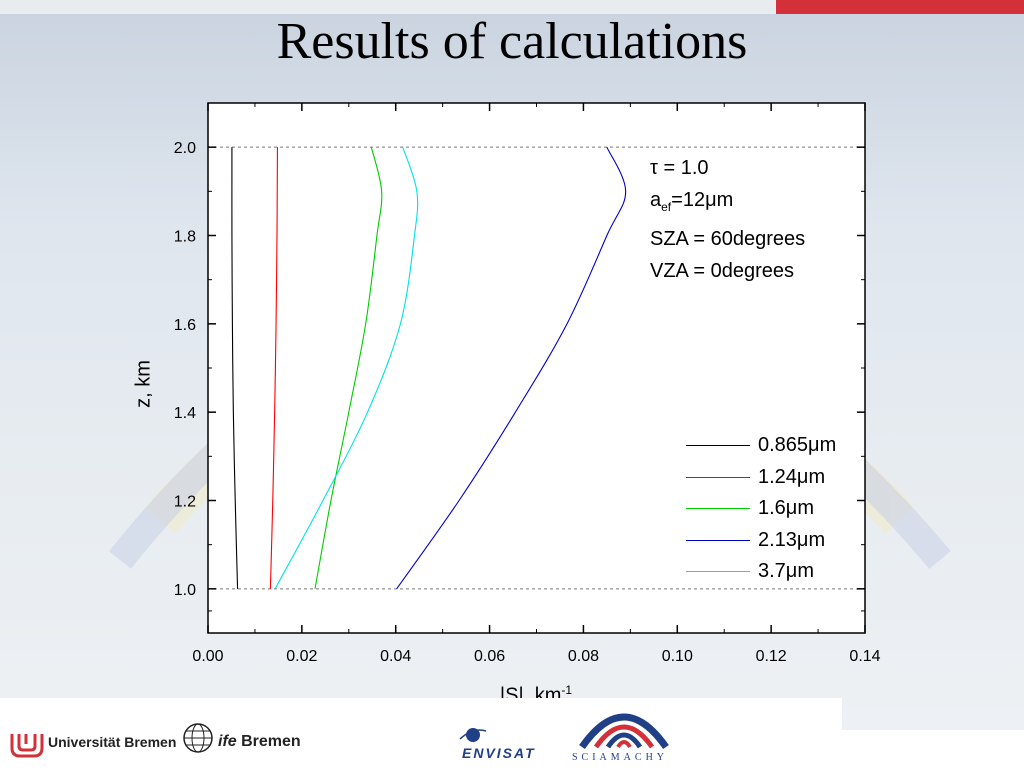 This screenshot has height=768, width=1024. I want to click on sza-label: SZA = 60degrees, so click(728, 239).